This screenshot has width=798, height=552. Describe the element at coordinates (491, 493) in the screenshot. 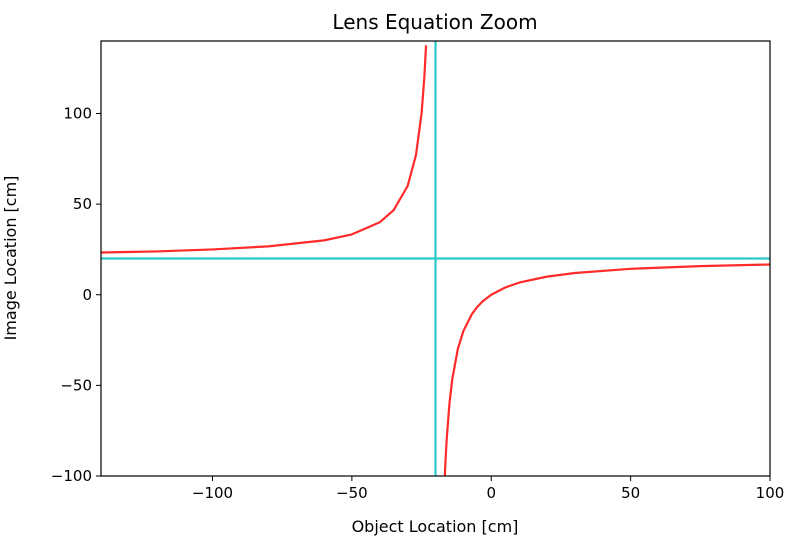

I see `x-tick-label: 0` at that location.